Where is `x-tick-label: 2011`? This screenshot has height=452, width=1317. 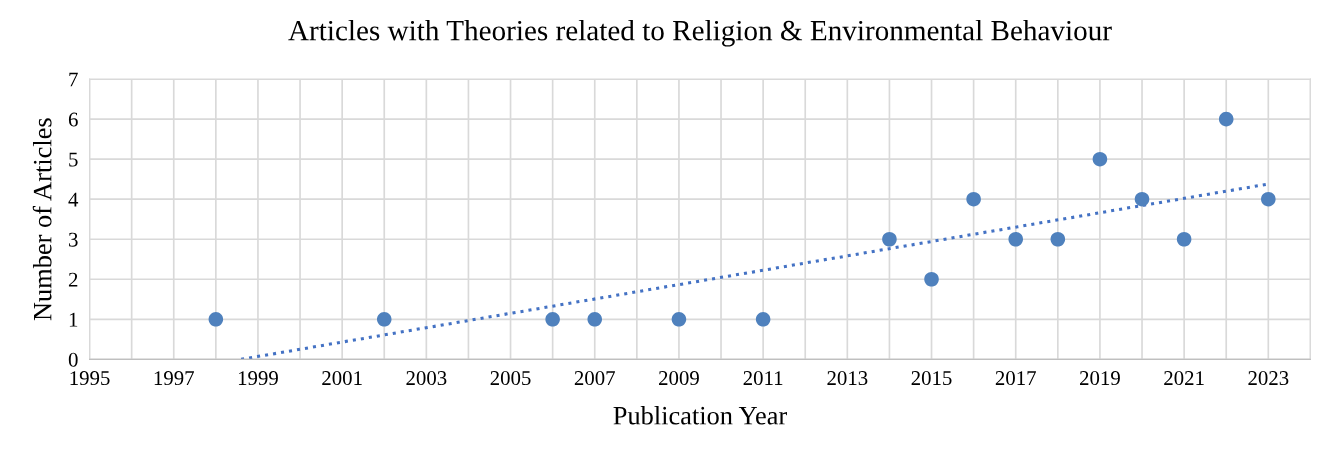
x-tick-label: 2011 is located at coordinates (763, 378).